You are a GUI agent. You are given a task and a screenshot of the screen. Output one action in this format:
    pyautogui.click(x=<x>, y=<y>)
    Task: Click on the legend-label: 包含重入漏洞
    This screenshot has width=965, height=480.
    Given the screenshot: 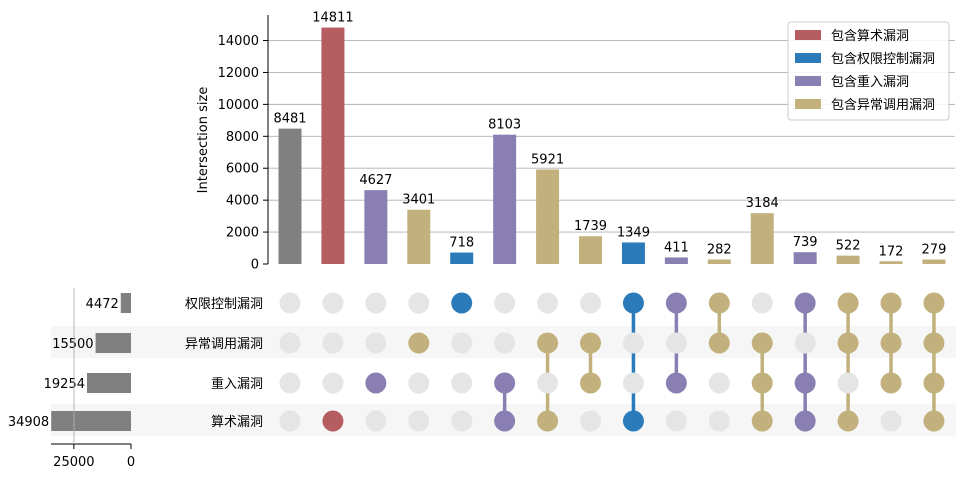 What is the action you would take?
    pyautogui.click(x=870, y=82)
    